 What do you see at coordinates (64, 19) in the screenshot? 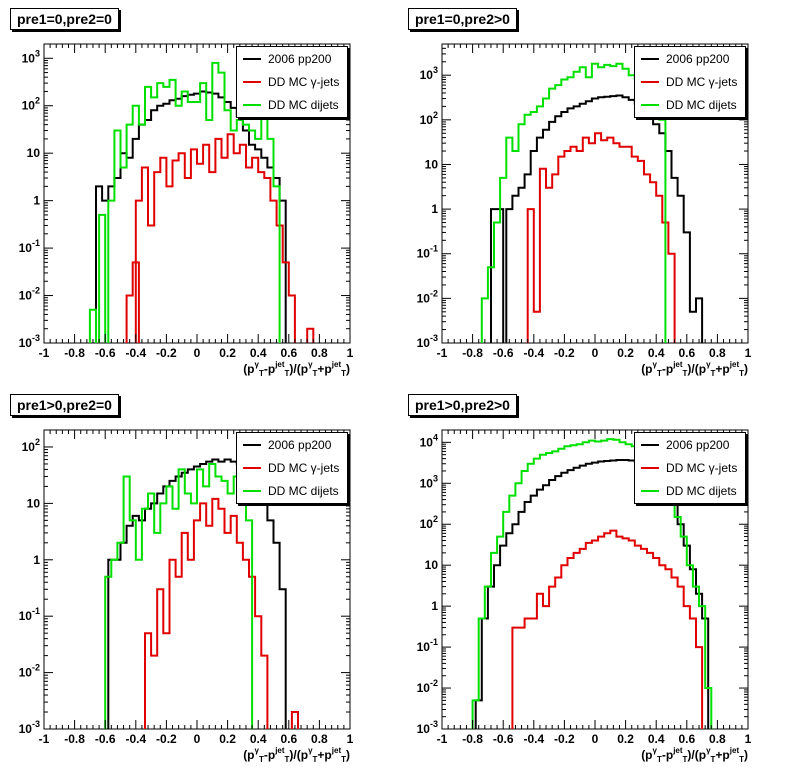
I see `plot-title: pre1=0,pre2=0` at bounding box center [64, 19].